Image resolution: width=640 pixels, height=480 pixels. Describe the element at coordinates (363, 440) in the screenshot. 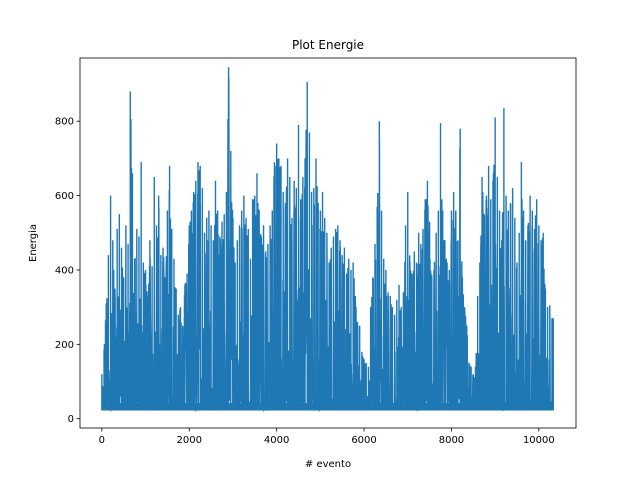

I see `x-tick-label: 6000` at that location.